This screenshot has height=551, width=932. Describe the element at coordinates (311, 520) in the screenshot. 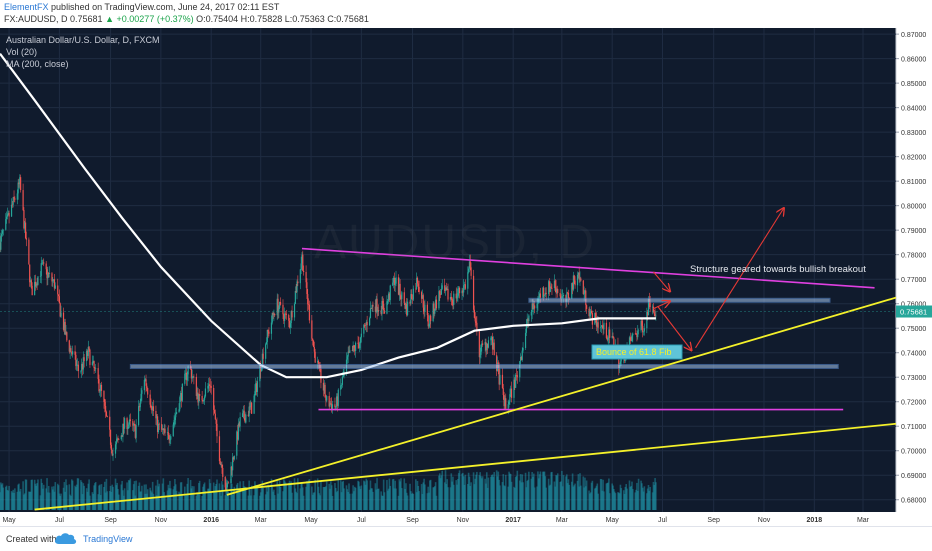

I see `time-tick-label: May` at that location.